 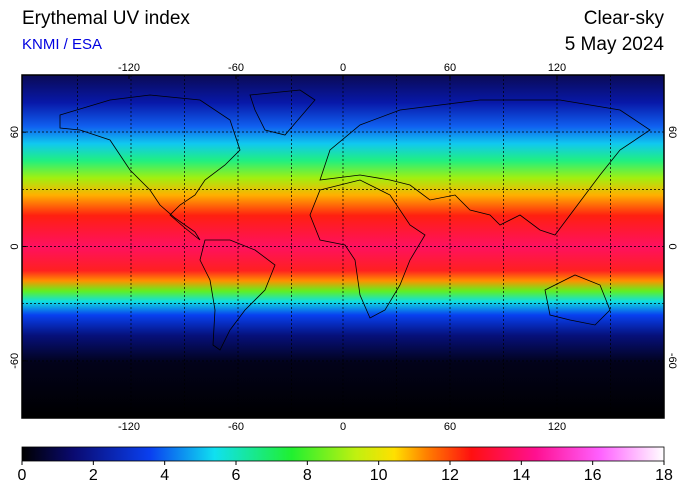 I want to click on colorbar-tick-label: 12, so click(x=450, y=475).